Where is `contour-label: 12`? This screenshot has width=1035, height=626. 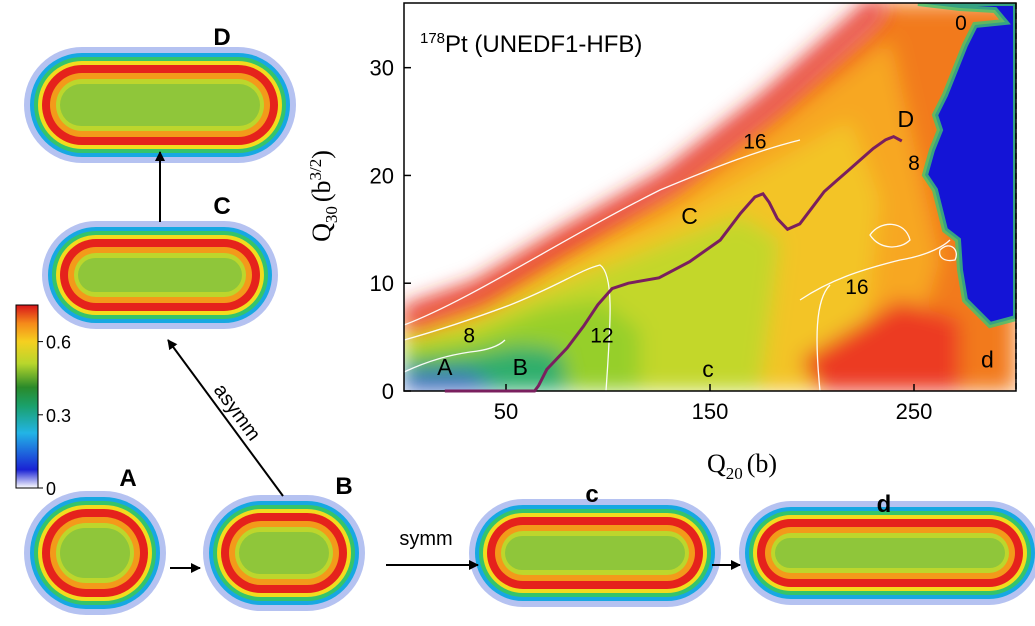 contour-label: 12 is located at coordinates (601, 336).